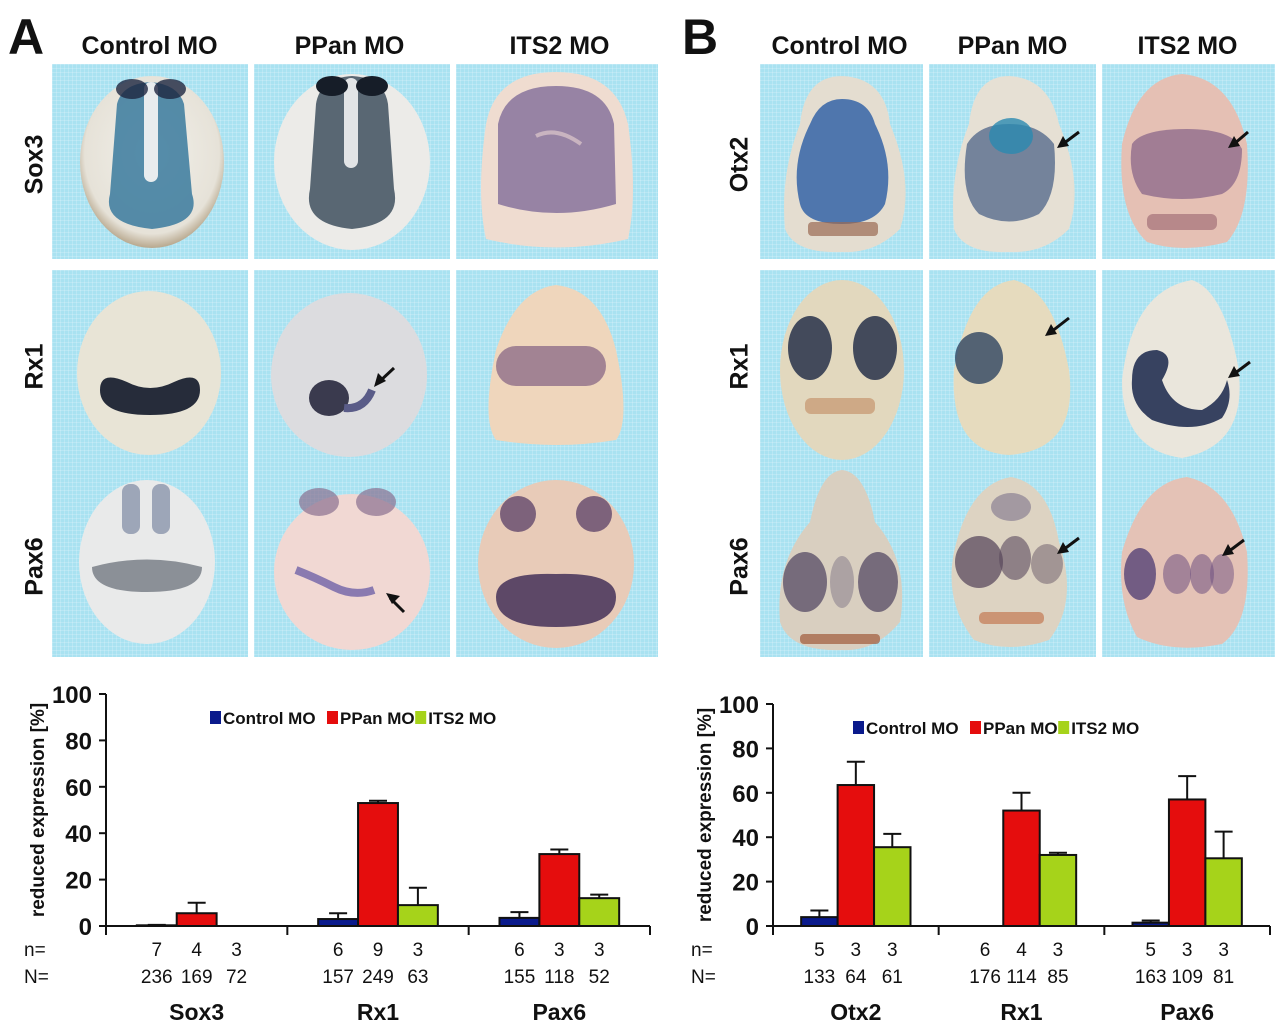 This screenshot has height=1035, width=1280. What do you see at coordinates (1021, 977) in the screenshot?
I see `N-value: 114` at bounding box center [1021, 977].